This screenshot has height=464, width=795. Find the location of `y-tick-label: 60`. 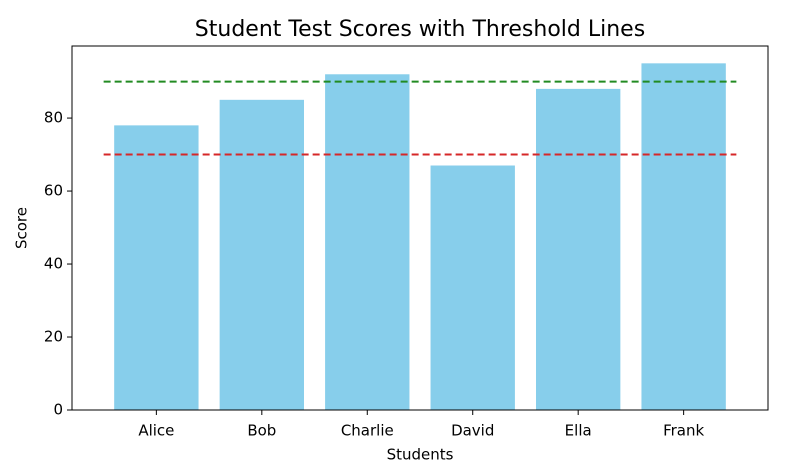

y-tick-label: 60 is located at coordinates (53, 191).